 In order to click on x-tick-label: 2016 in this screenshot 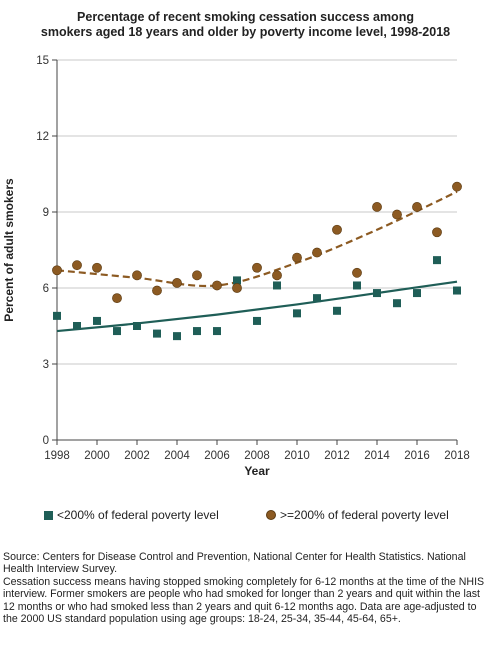, I will do `click(417, 456)`.